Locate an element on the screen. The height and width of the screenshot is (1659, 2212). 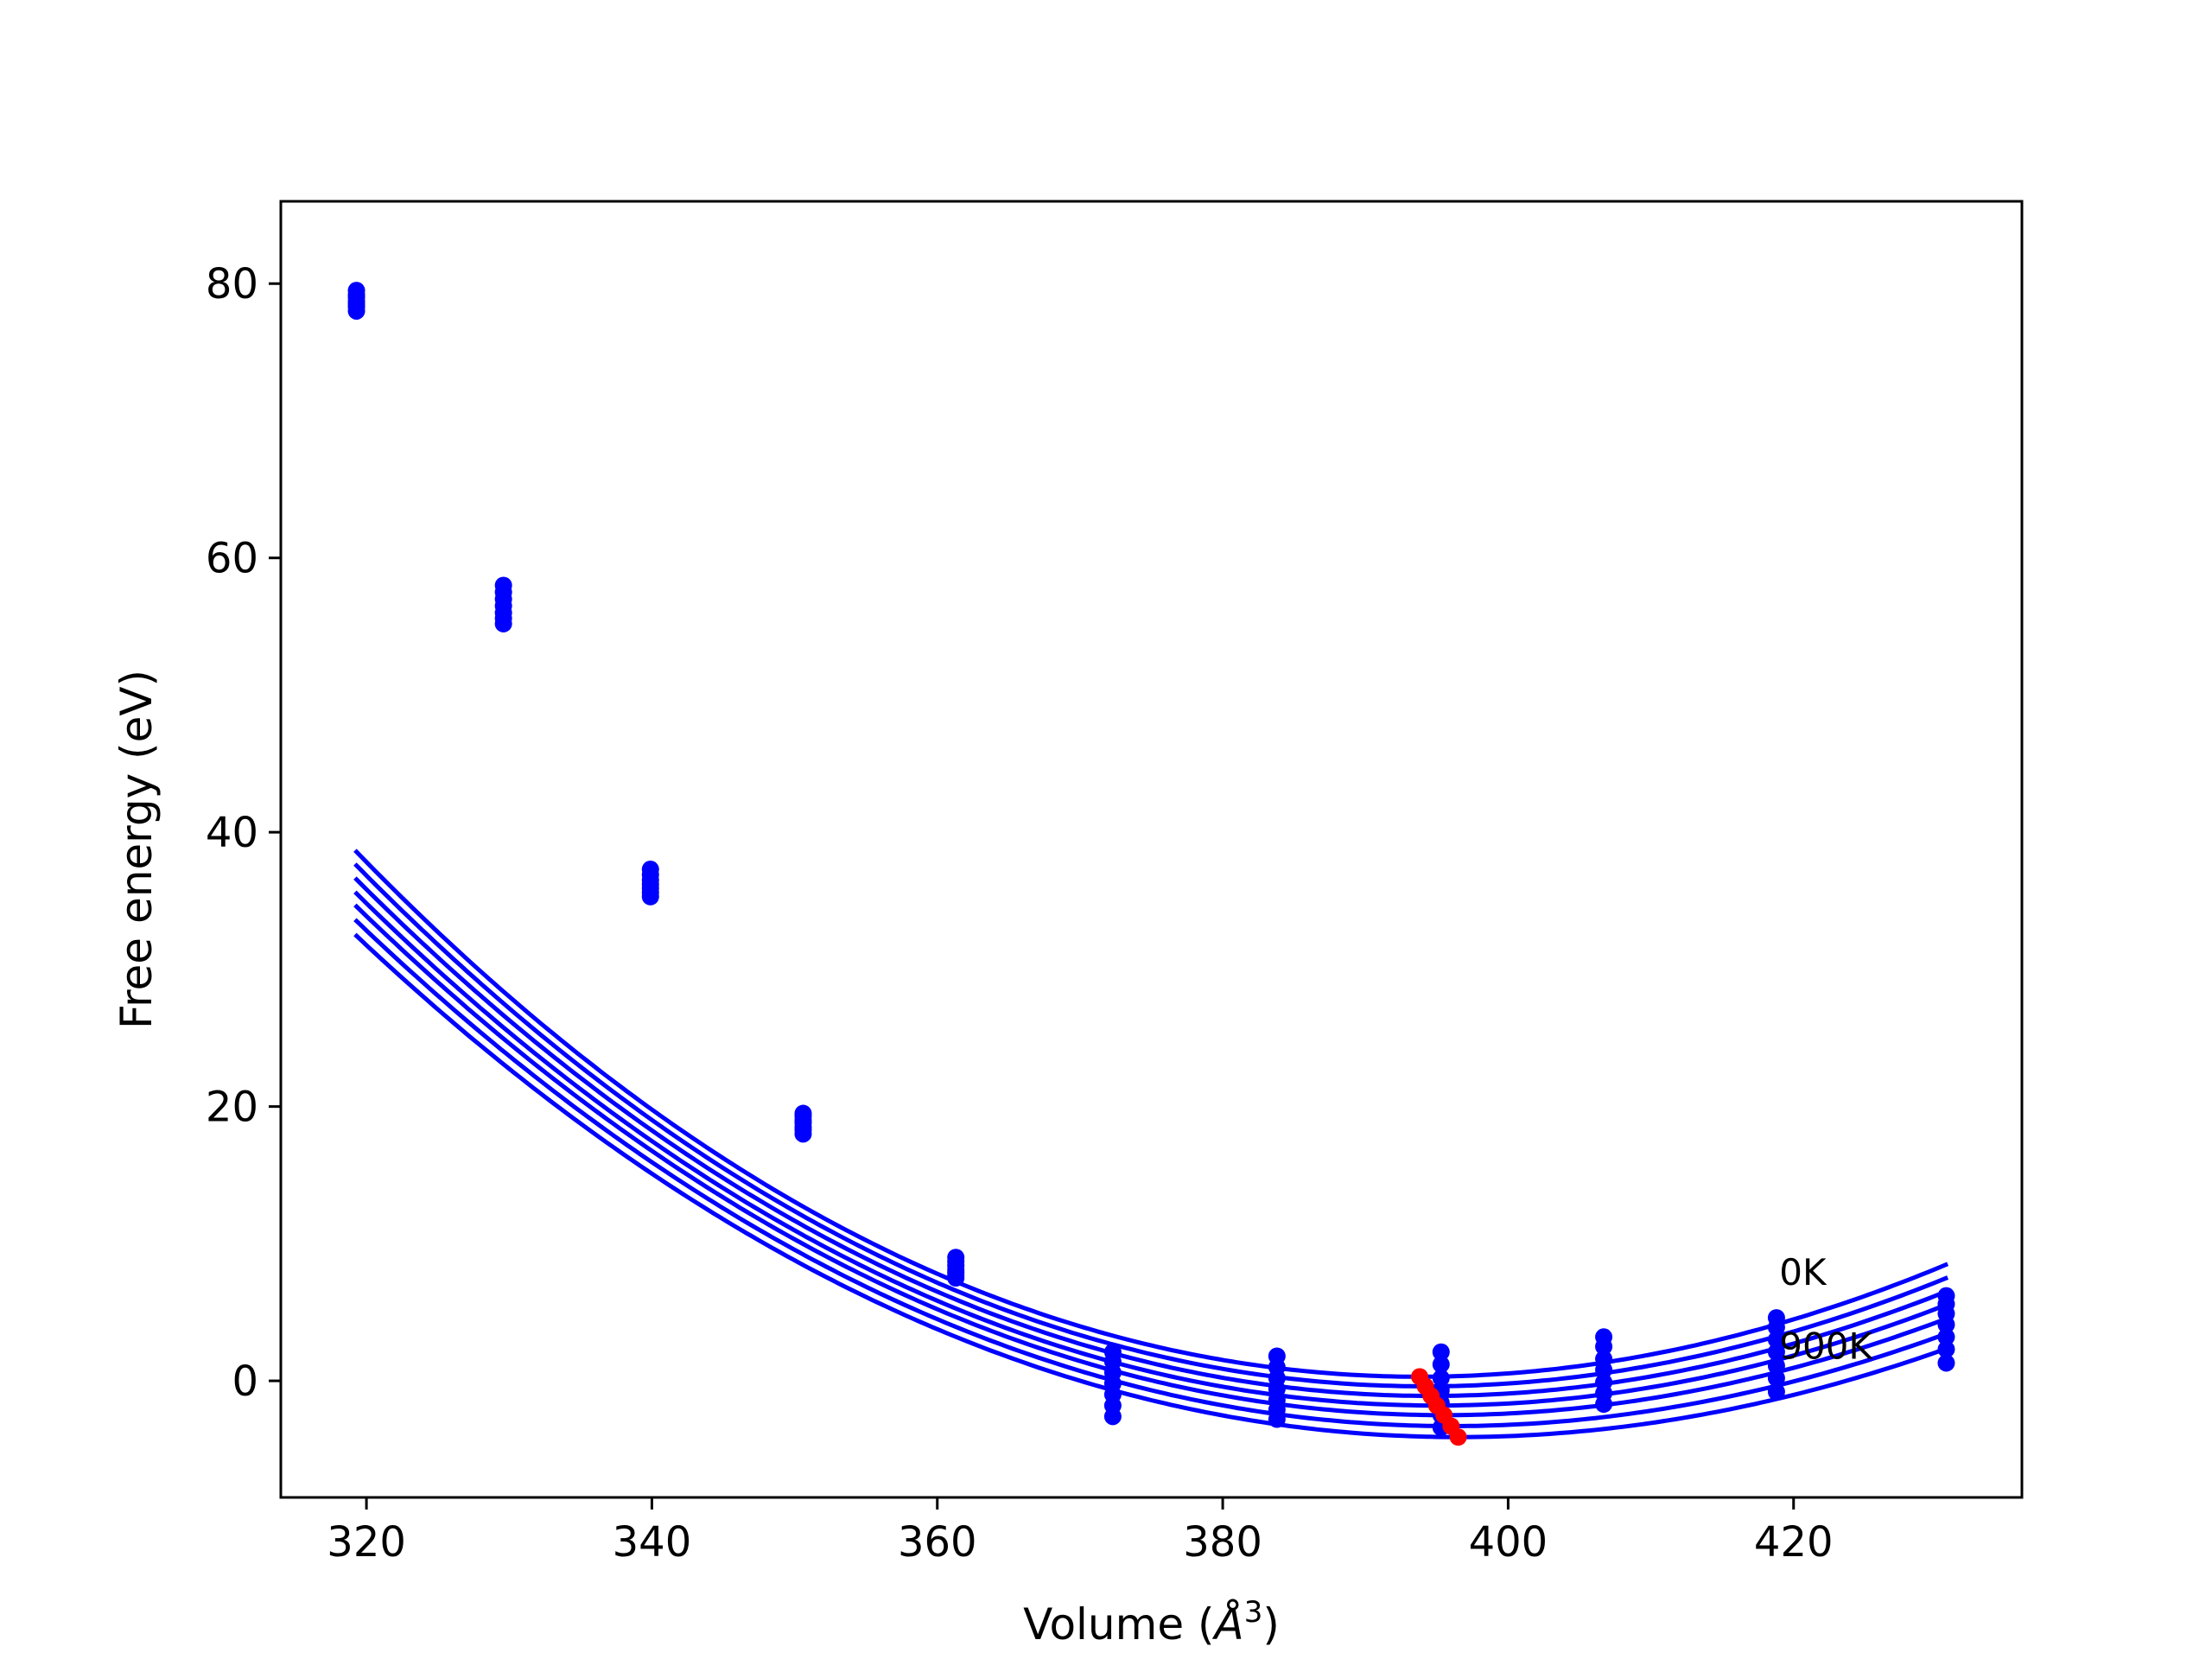
annotation-1: 900K is located at coordinates (1826, 1346).